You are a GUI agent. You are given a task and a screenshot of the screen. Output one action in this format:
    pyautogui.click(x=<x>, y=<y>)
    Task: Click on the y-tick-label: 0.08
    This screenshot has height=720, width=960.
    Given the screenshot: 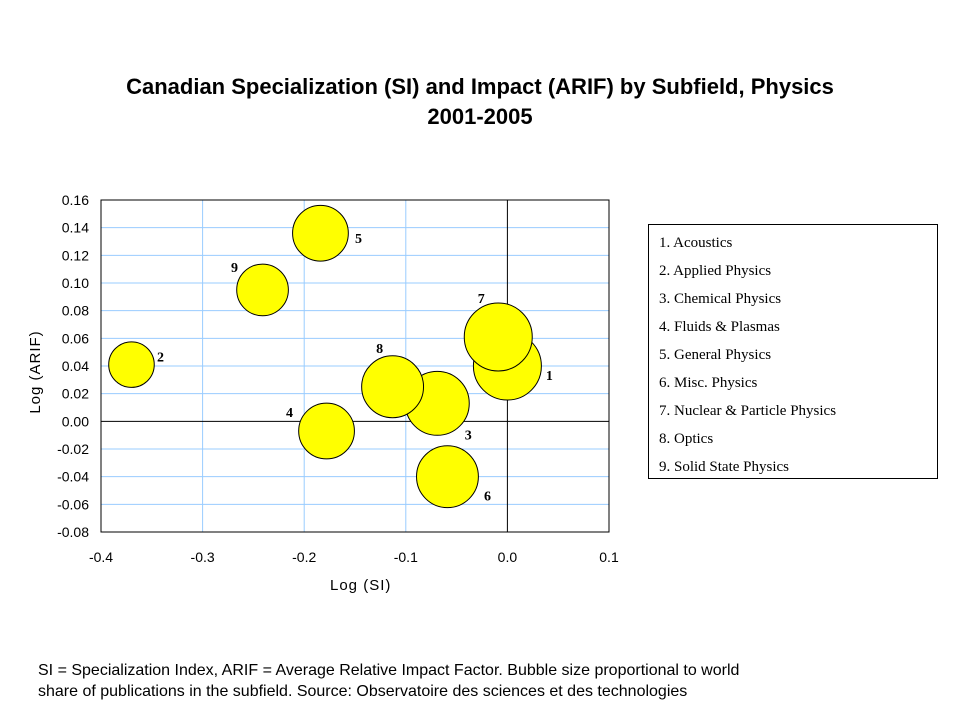 What is the action you would take?
    pyautogui.click(x=75, y=311)
    